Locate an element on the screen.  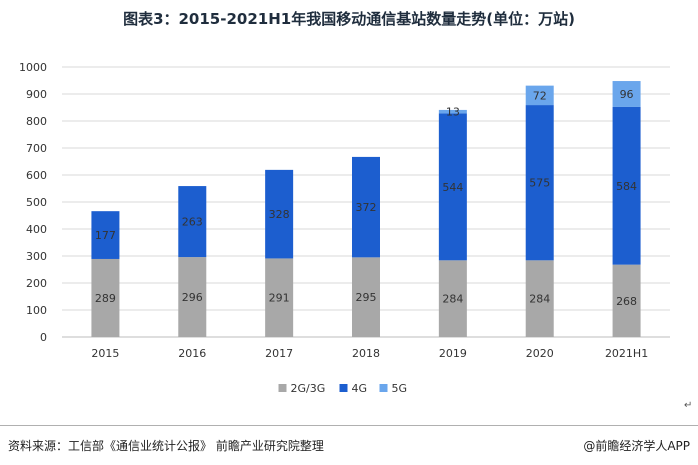
x-tick-label: 2016 is located at coordinates (192, 353).